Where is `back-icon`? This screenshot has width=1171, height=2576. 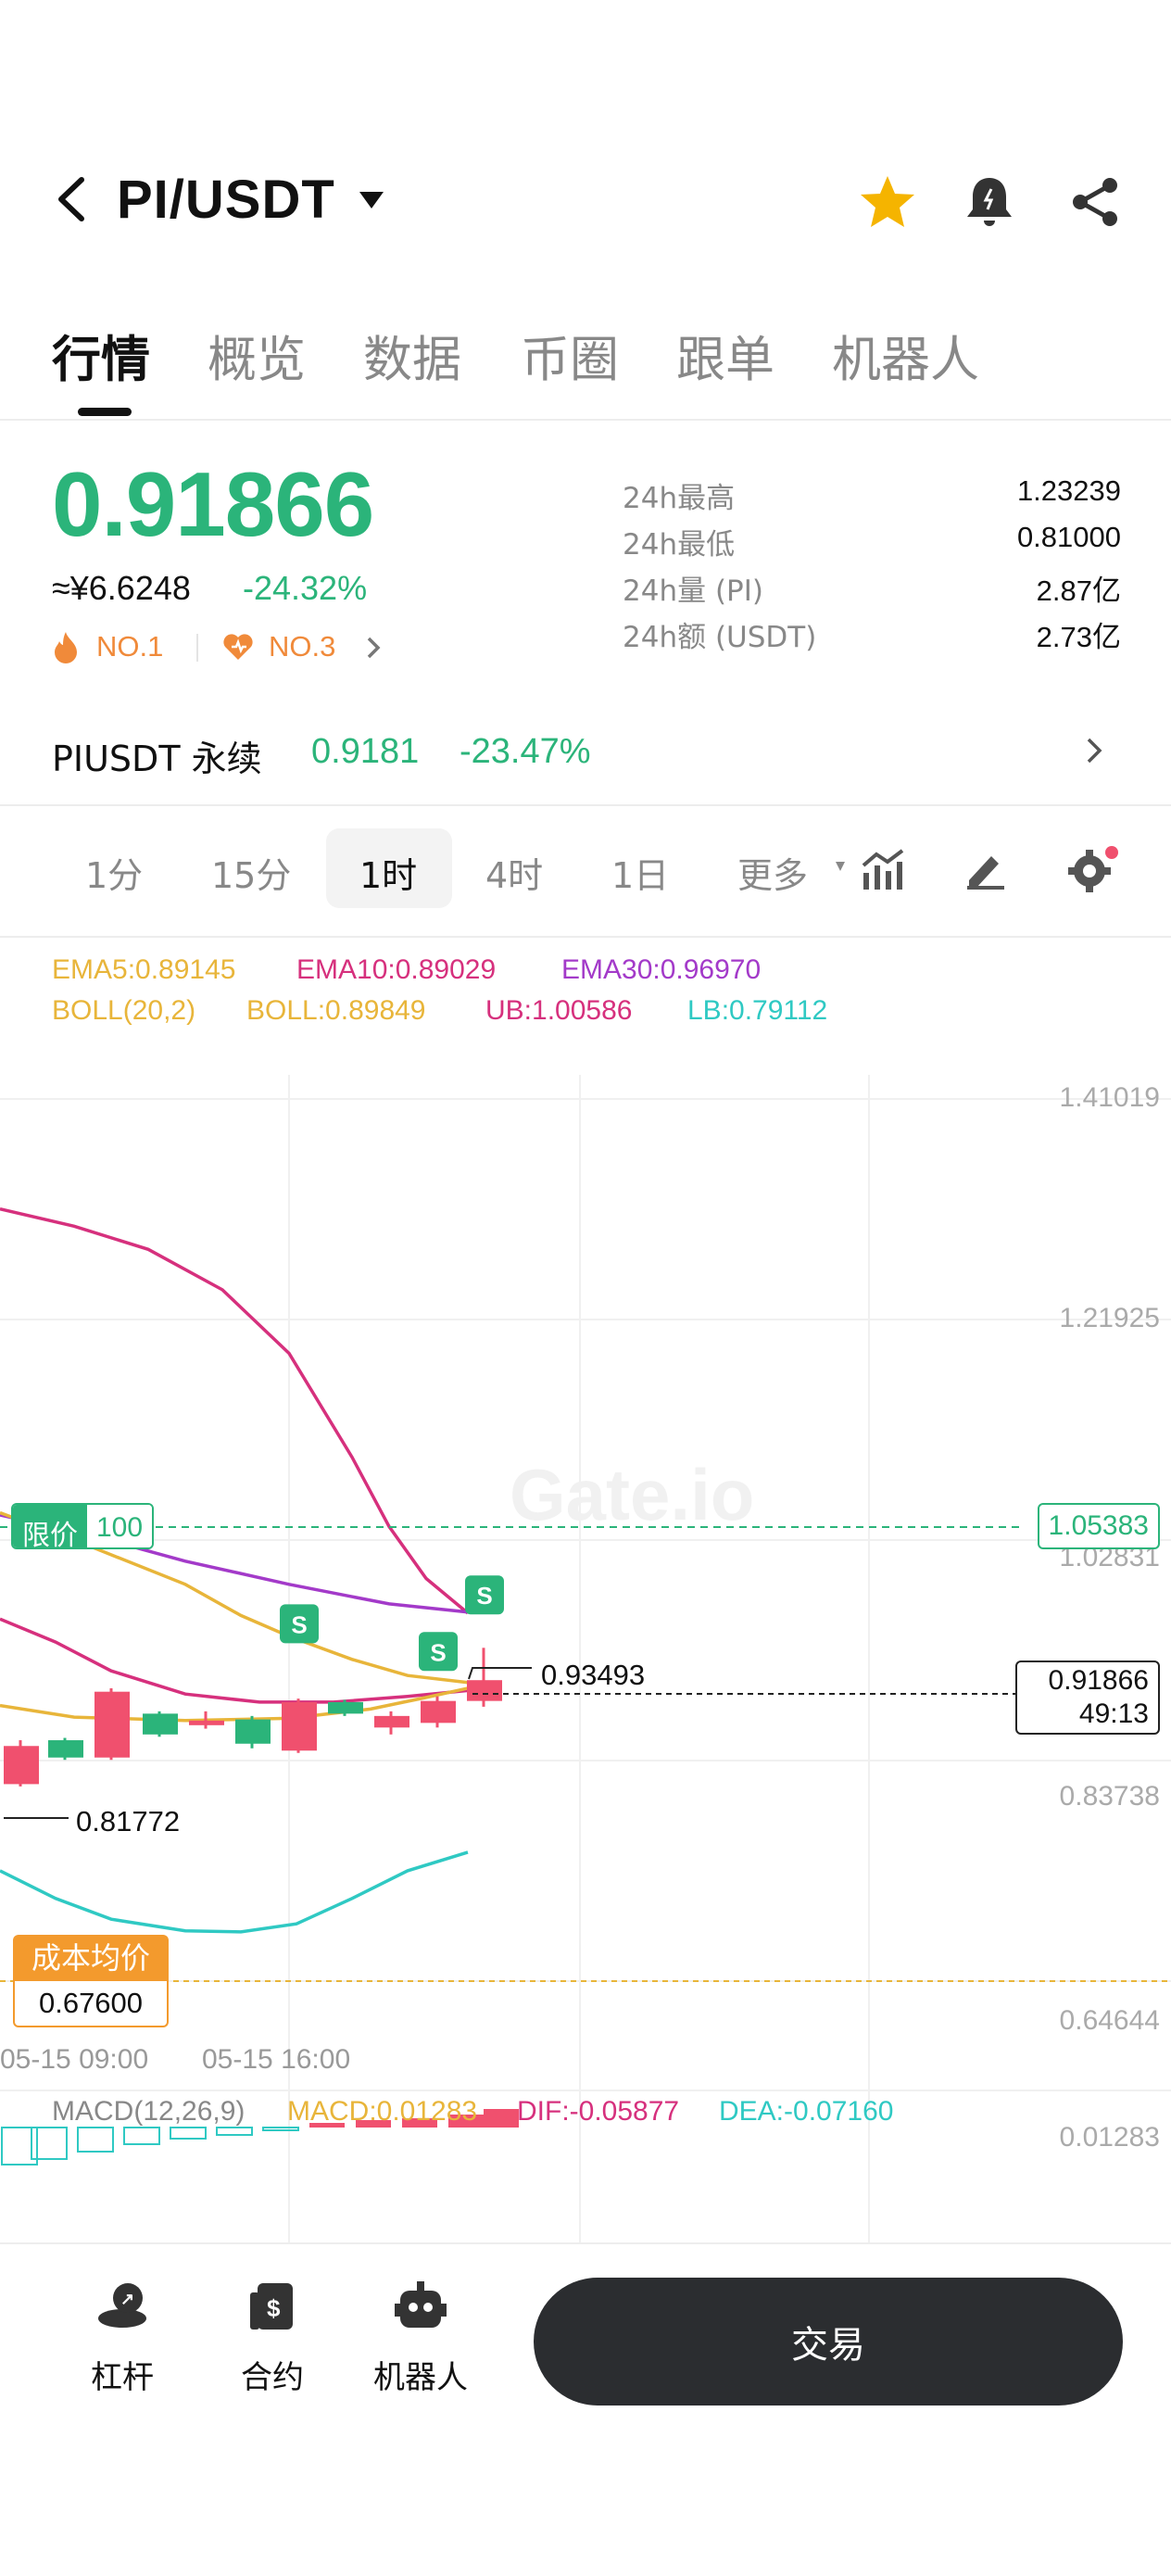 back-icon is located at coordinates (73, 199).